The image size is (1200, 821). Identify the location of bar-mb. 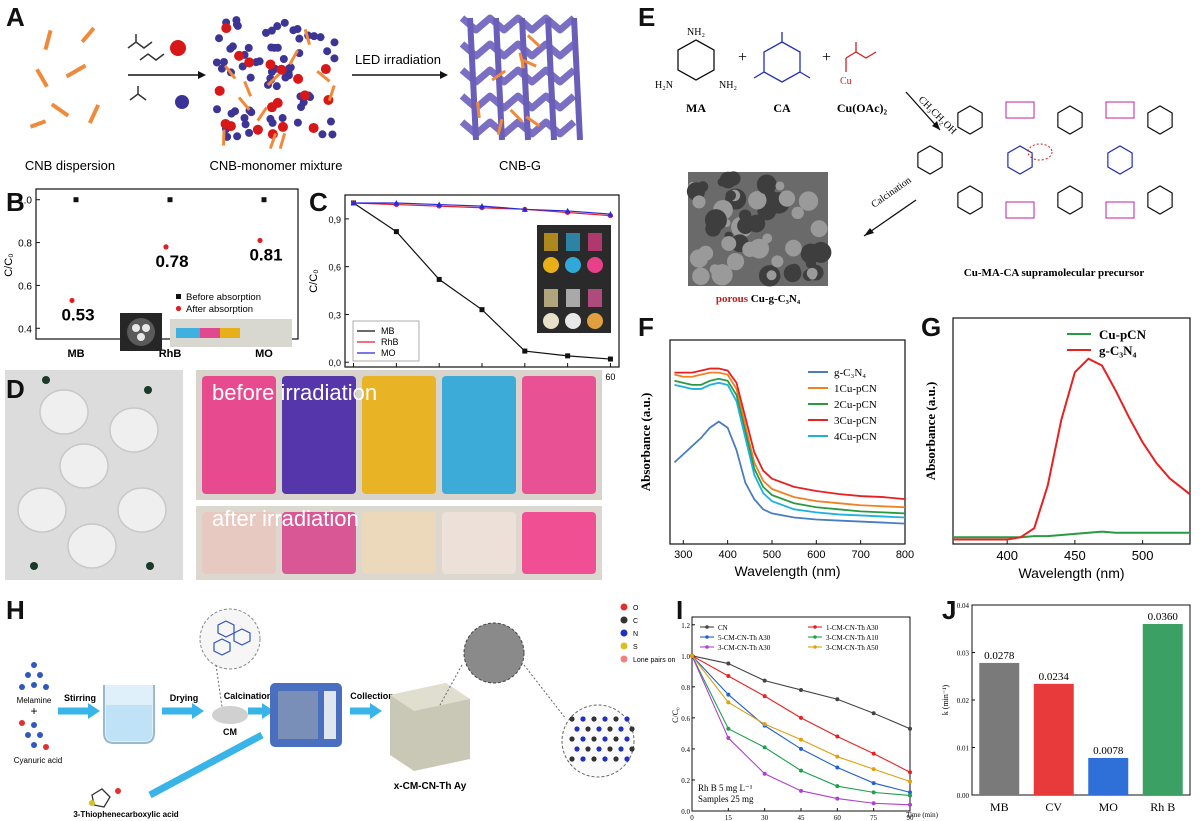
(999, 728).